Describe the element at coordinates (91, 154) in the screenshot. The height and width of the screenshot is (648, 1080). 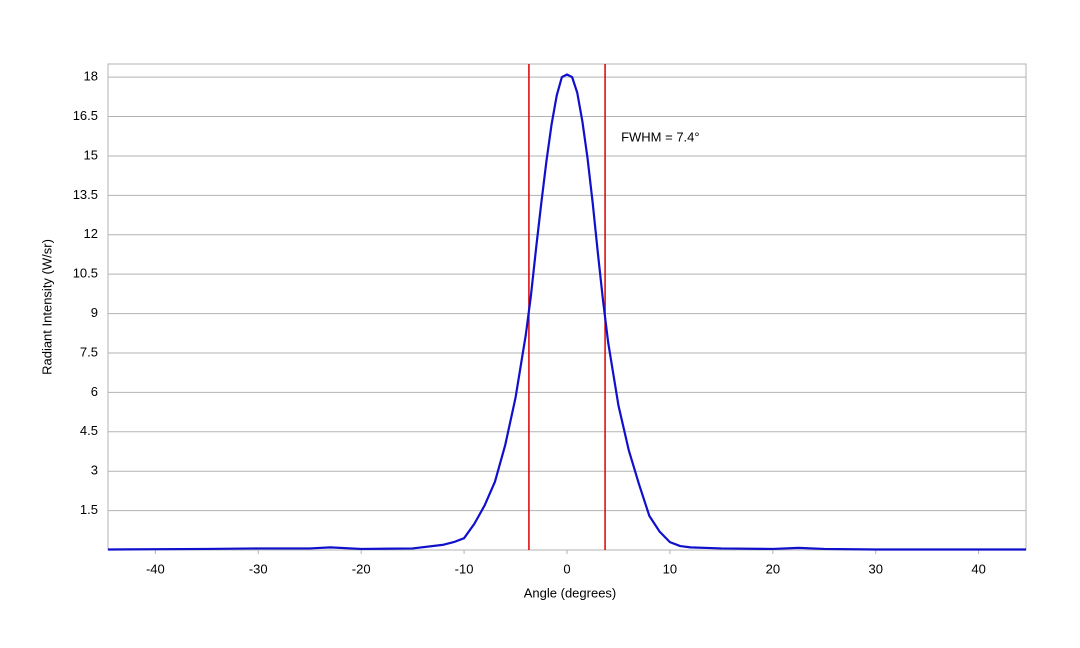
I see `y-tick-label: 15` at that location.